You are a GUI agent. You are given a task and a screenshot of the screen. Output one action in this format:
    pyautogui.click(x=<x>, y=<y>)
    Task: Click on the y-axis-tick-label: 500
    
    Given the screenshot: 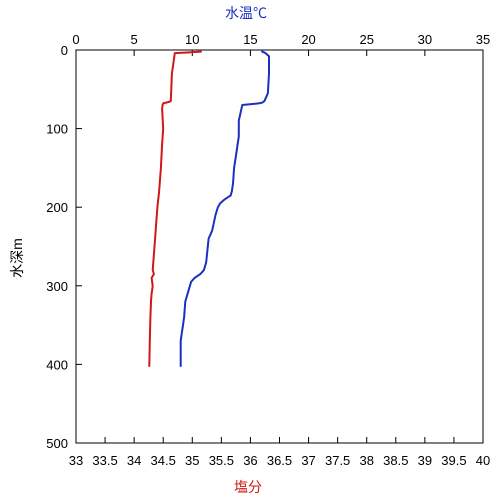 What is the action you would take?
    pyautogui.click(x=57, y=443)
    